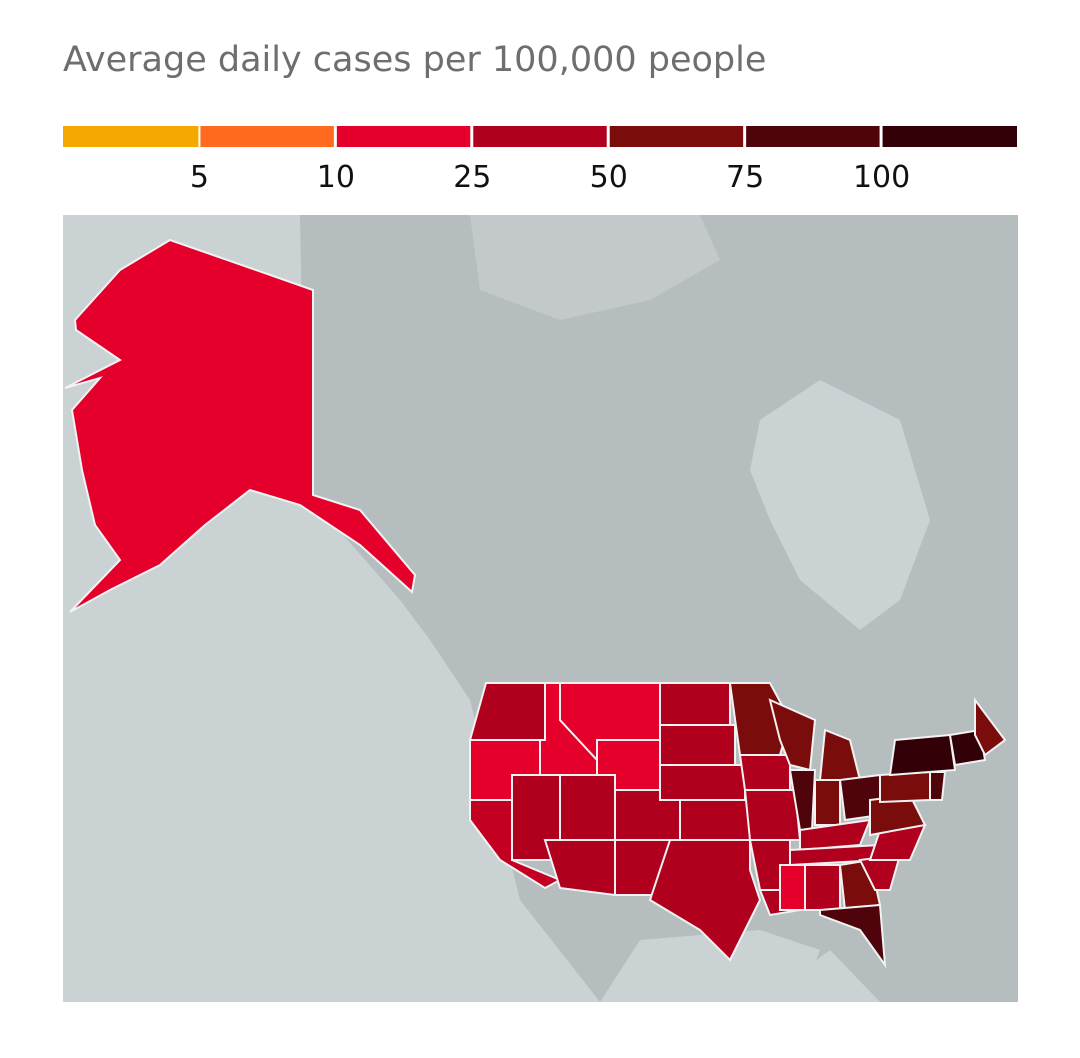  Describe the element at coordinates (240, 425) in the screenshot. I see `alaska` at that location.